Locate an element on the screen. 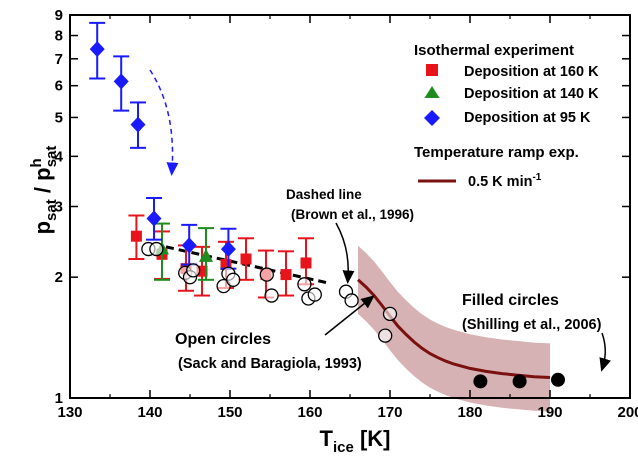 This screenshot has height=457, width=638. annotation-filled-ref: (Shilling et al., 2006) is located at coordinates (532, 325).